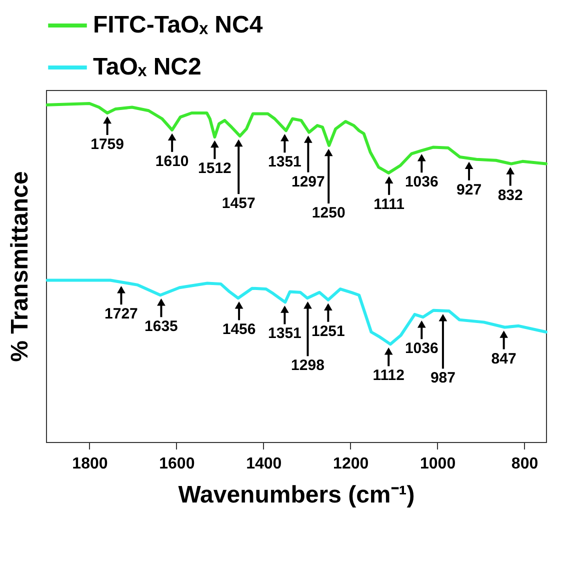 The image size is (577, 573). I want to click on y-axis-title: % Transmittance, so click(20, 266).